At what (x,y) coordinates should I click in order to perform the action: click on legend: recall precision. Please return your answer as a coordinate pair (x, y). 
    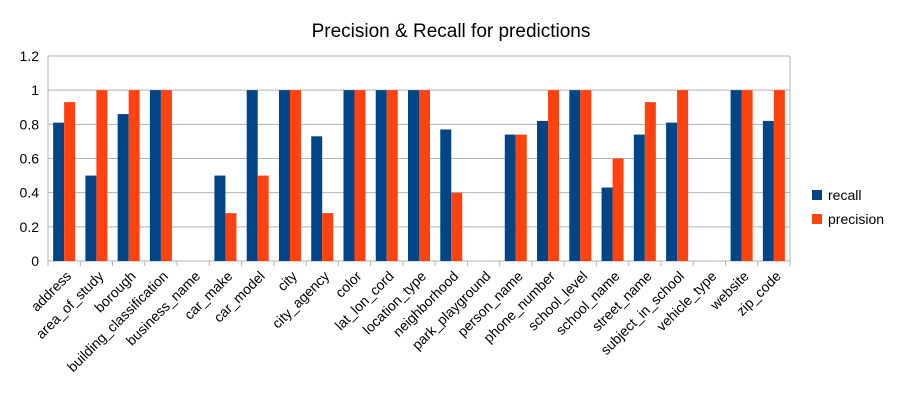
    Looking at the image, I should click on (848, 207).